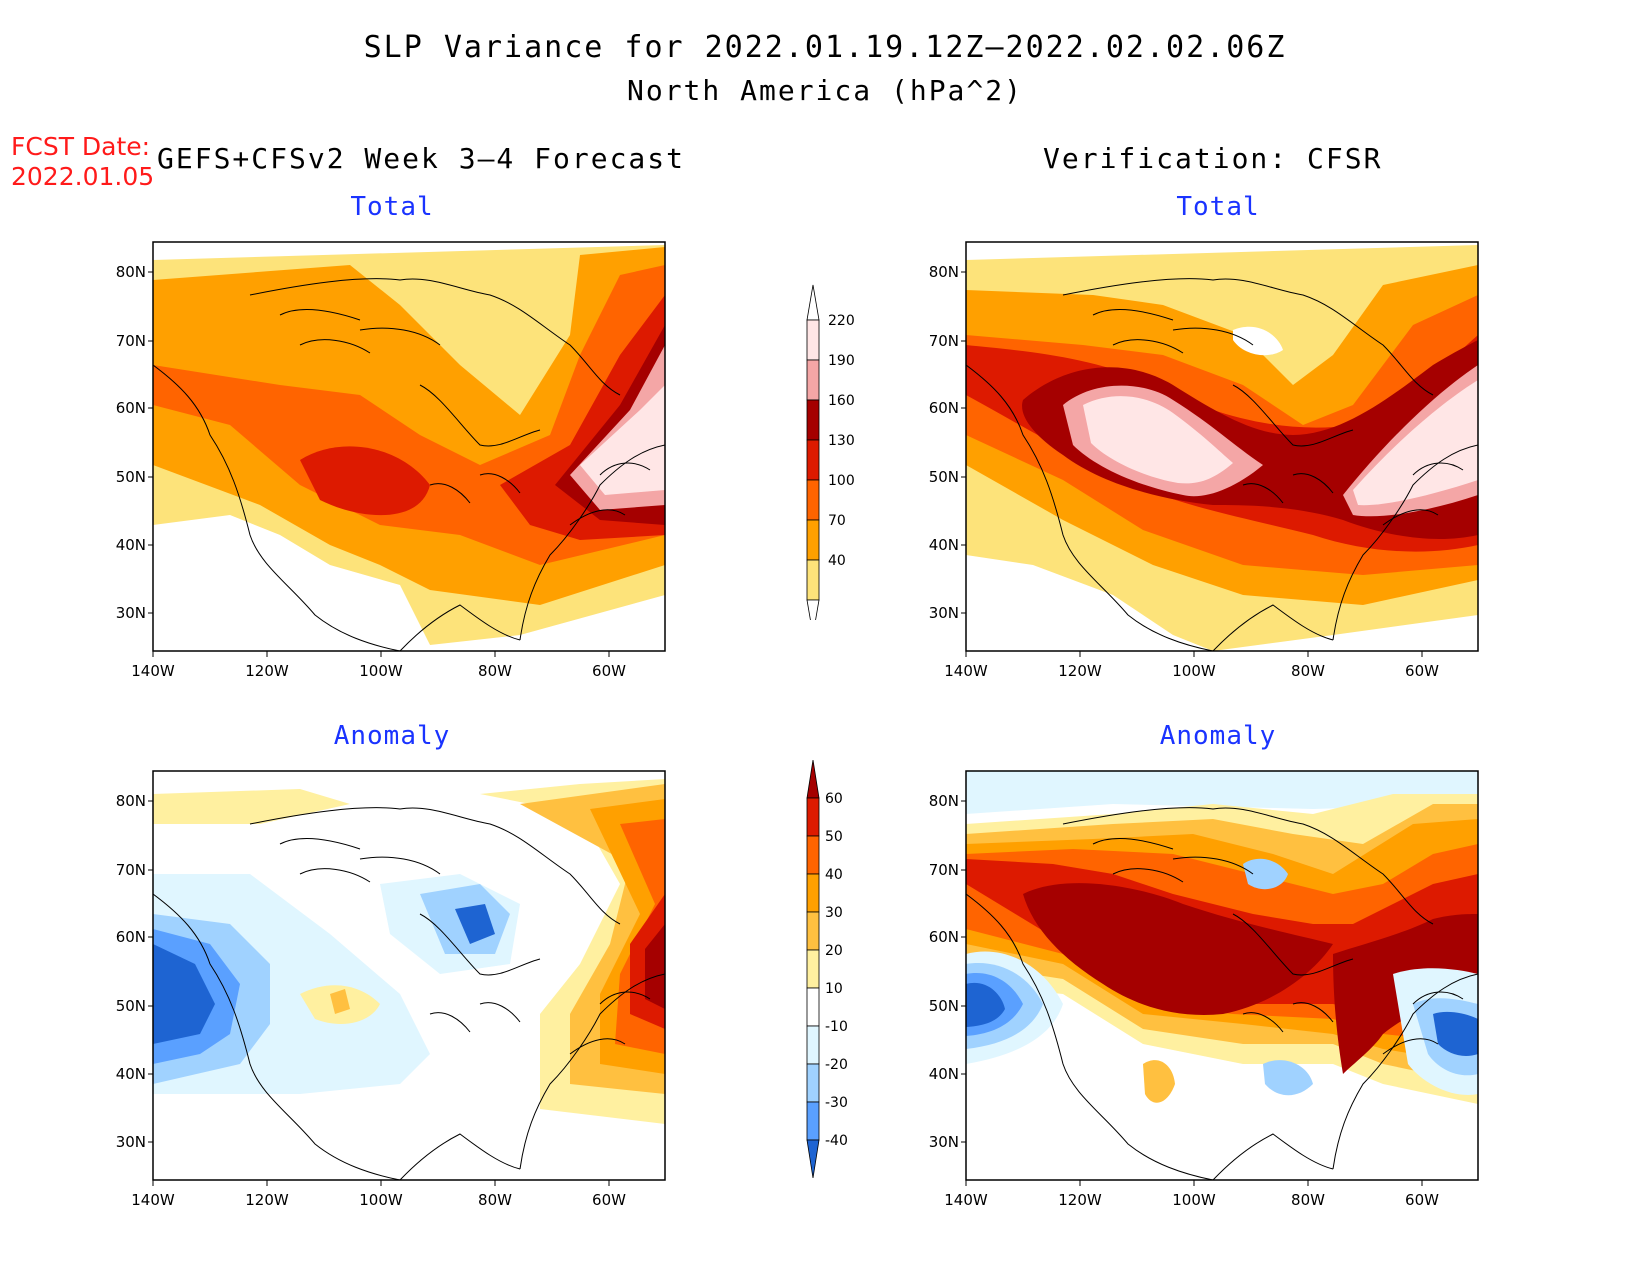 This screenshot has height=1275, width=1650. What do you see at coordinates (1218, 736) in the screenshot?
I see `panel-title-verify-anomaly: Anomaly` at bounding box center [1218, 736].